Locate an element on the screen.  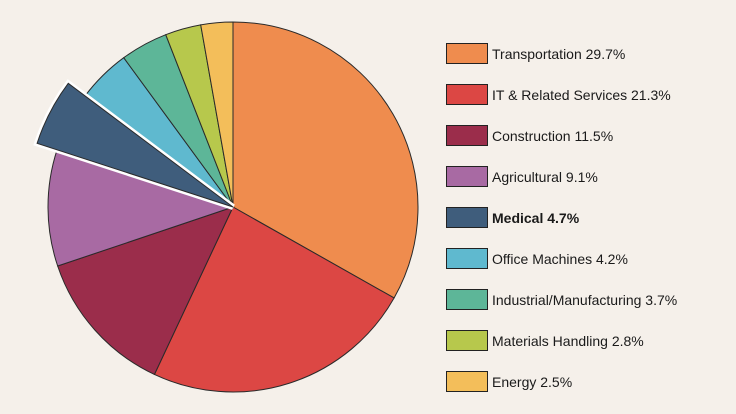
legend-label: IT & Related Services 21.3% is located at coordinates (581, 94).